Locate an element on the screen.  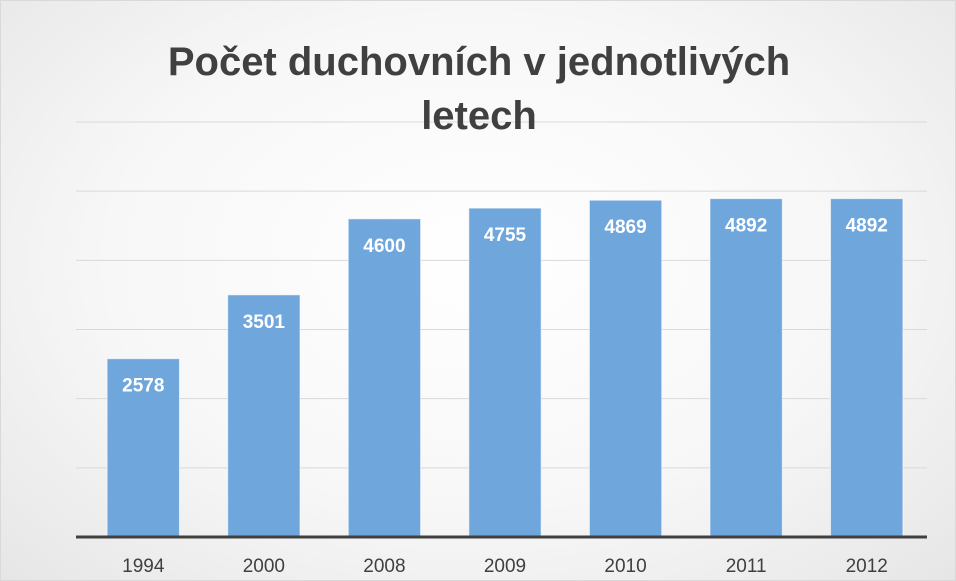
data-label: 4600 is located at coordinates (384, 246).